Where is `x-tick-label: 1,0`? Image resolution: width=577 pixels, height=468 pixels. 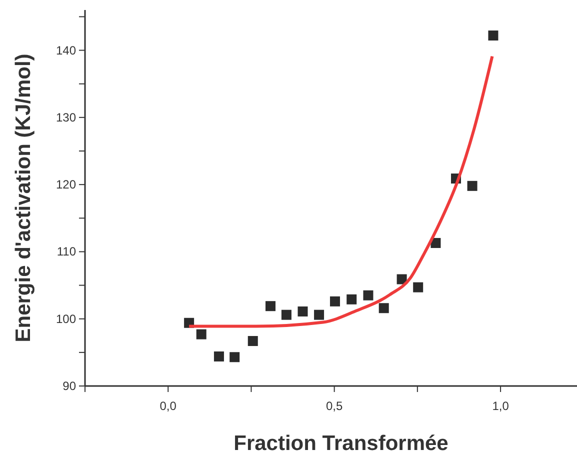
x-tick-label: 1,0 is located at coordinates (501, 406).